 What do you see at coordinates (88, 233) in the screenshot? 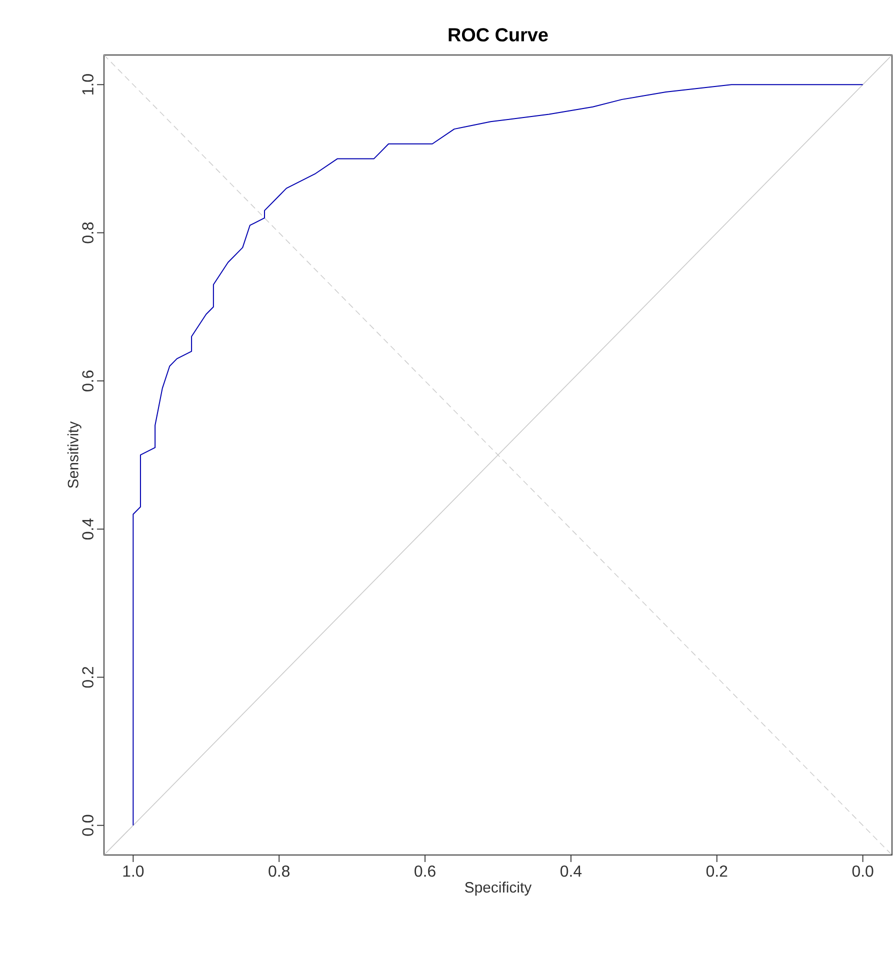
I see `y-tick-label: 0.8` at bounding box center [88, 233].